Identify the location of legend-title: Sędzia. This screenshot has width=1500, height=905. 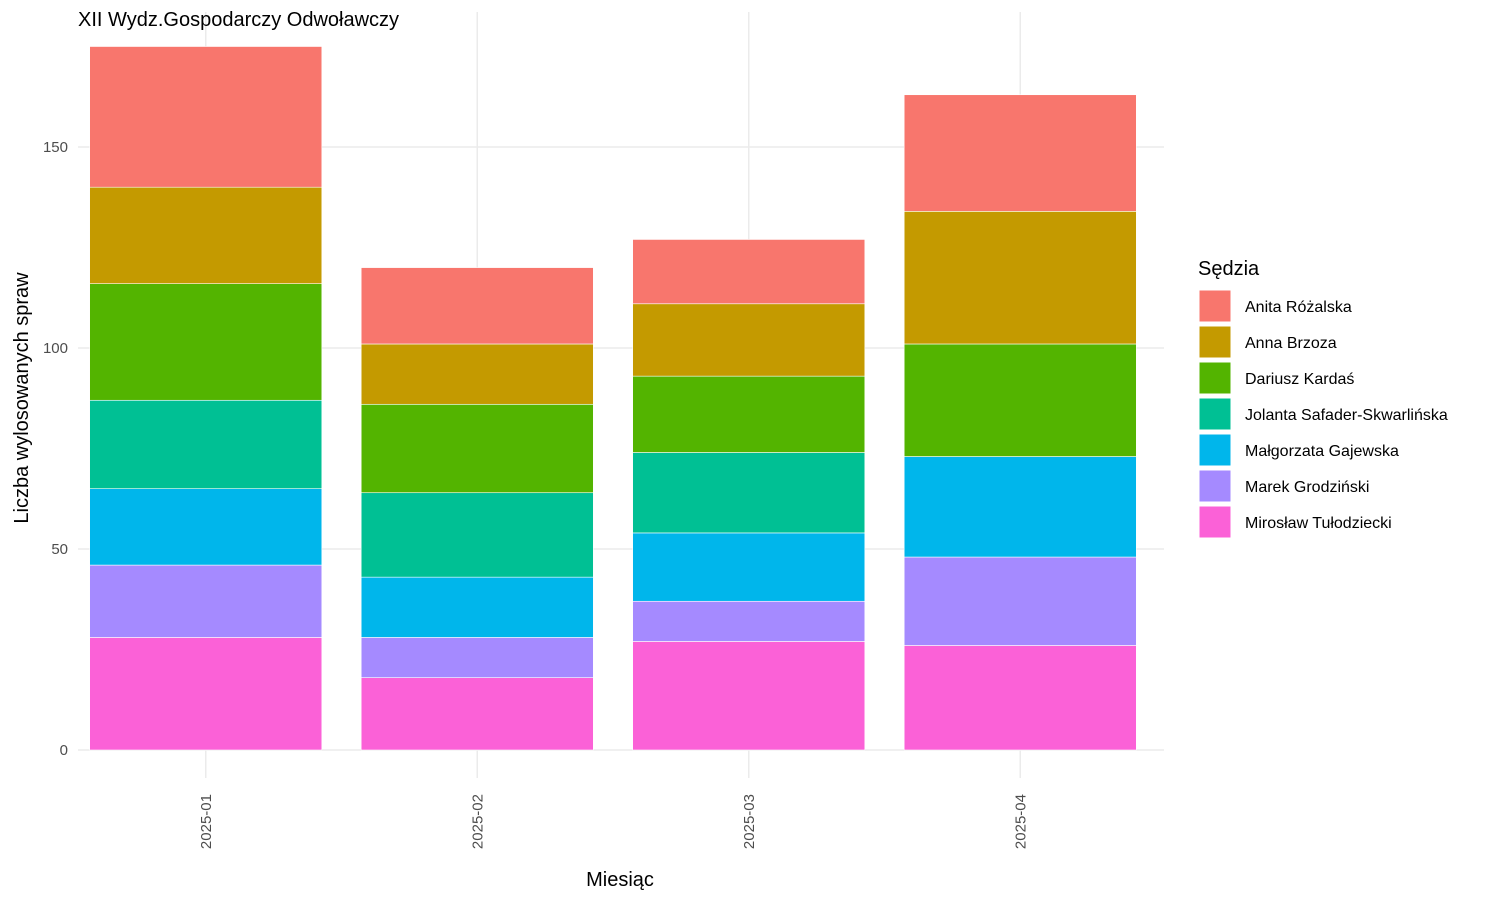
(1229, 269).